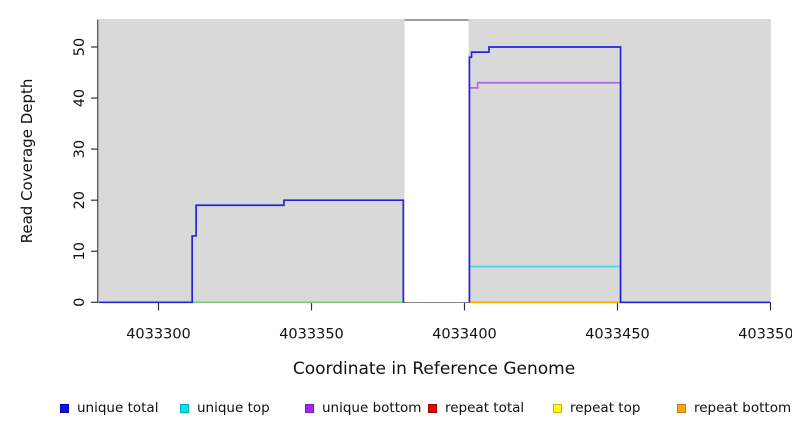 The image size is (792, 432). Describe the element at coordinates (80, 47) in the screenshot. I see `y-tick-label: 50` at that location.